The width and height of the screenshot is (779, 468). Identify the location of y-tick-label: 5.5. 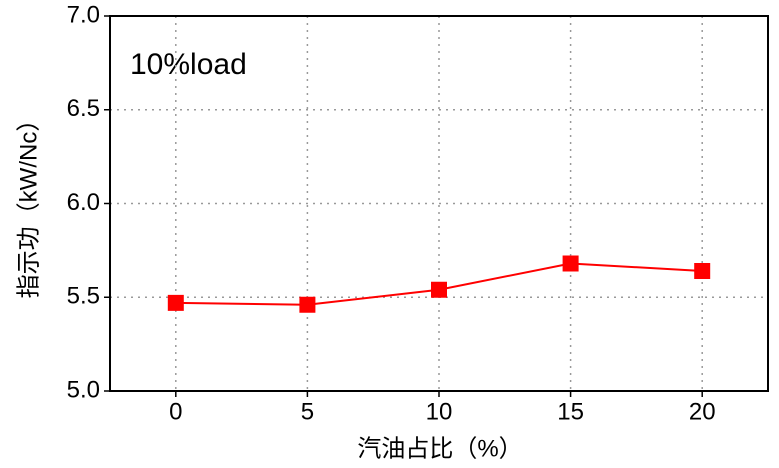
(83, 296).